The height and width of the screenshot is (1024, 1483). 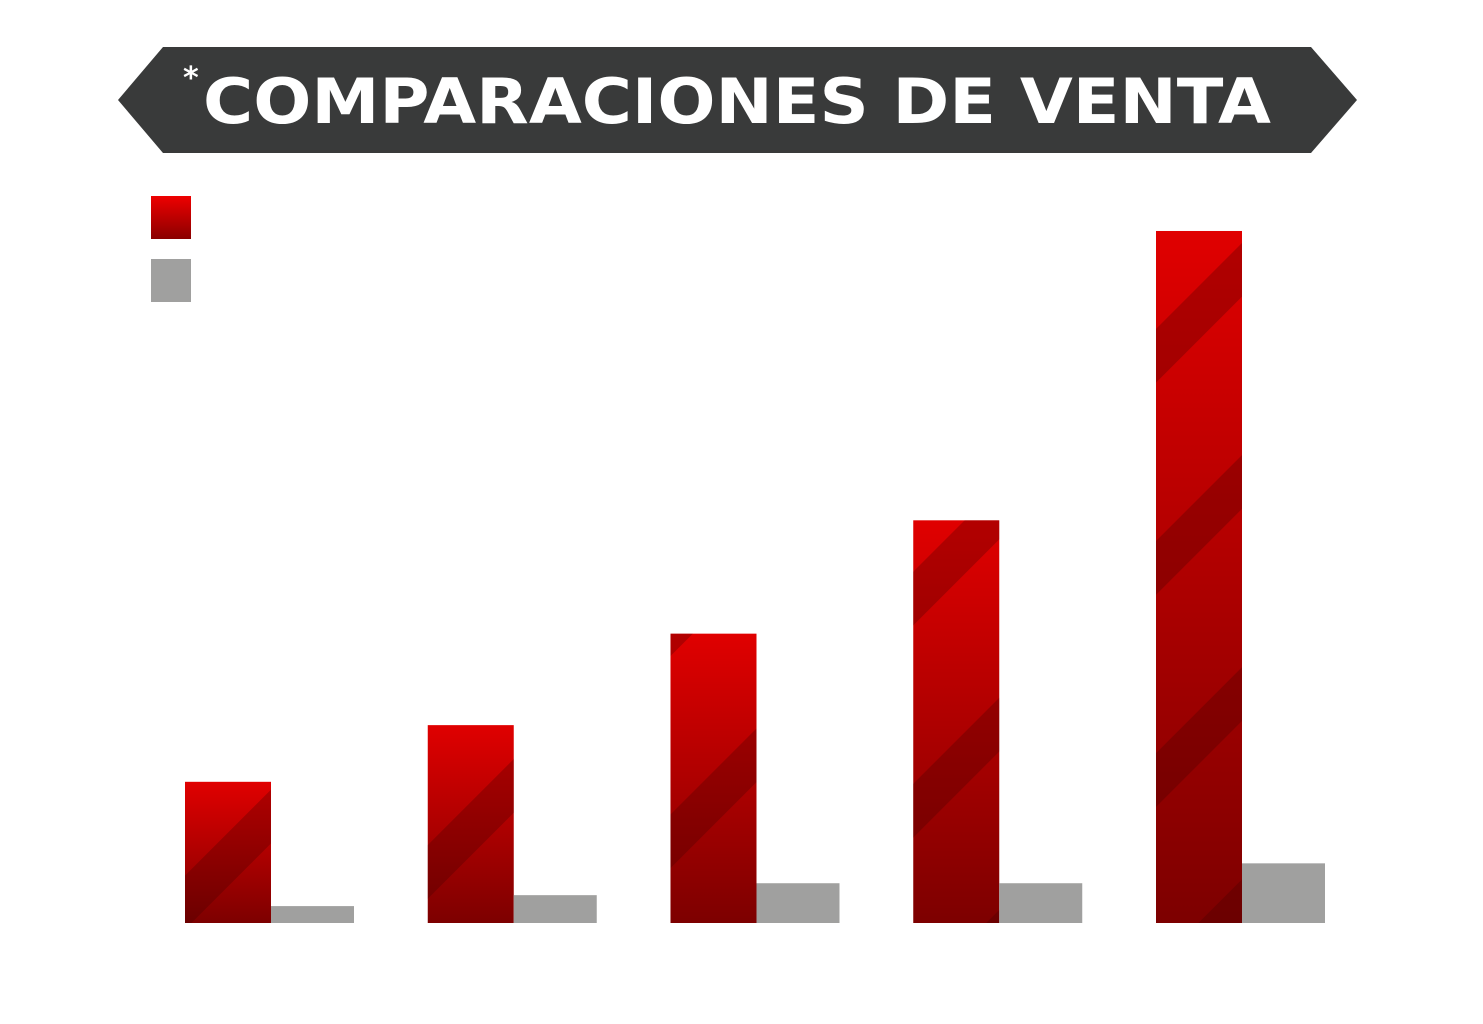 I want to click on chart-title: COMPARACIONES DE VENTA, so click(x=737, y=101).